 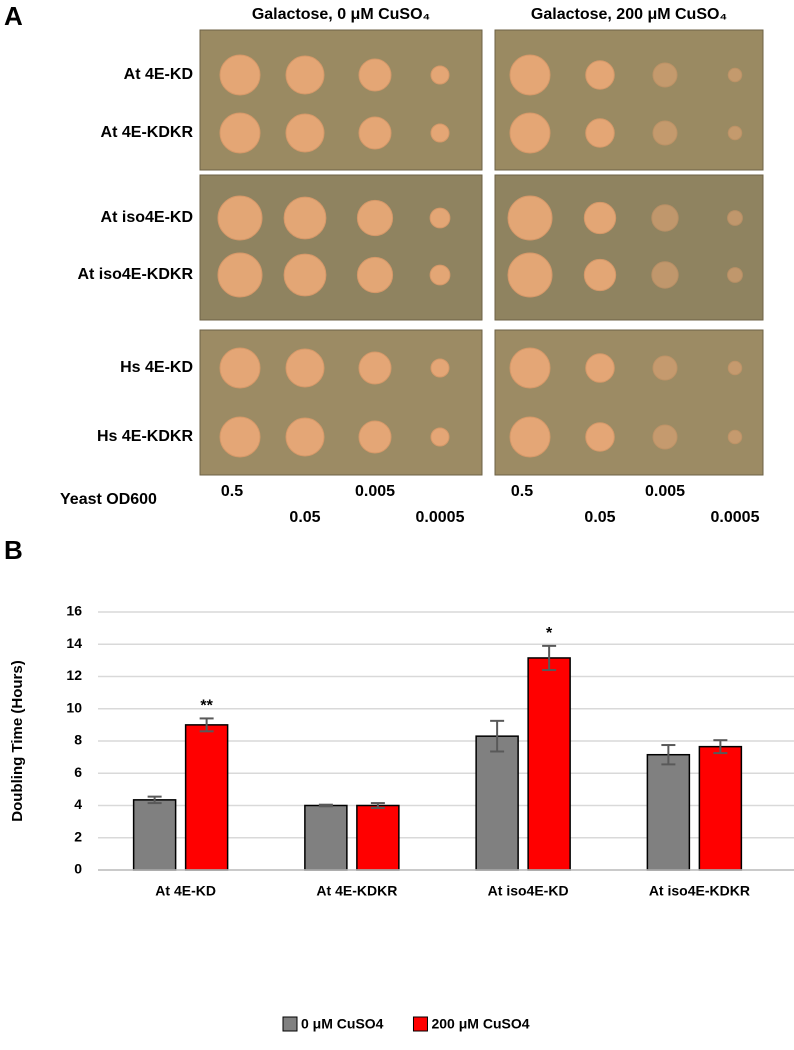 I want to click on y-tick-label: 12, so click(x=74, y=675).